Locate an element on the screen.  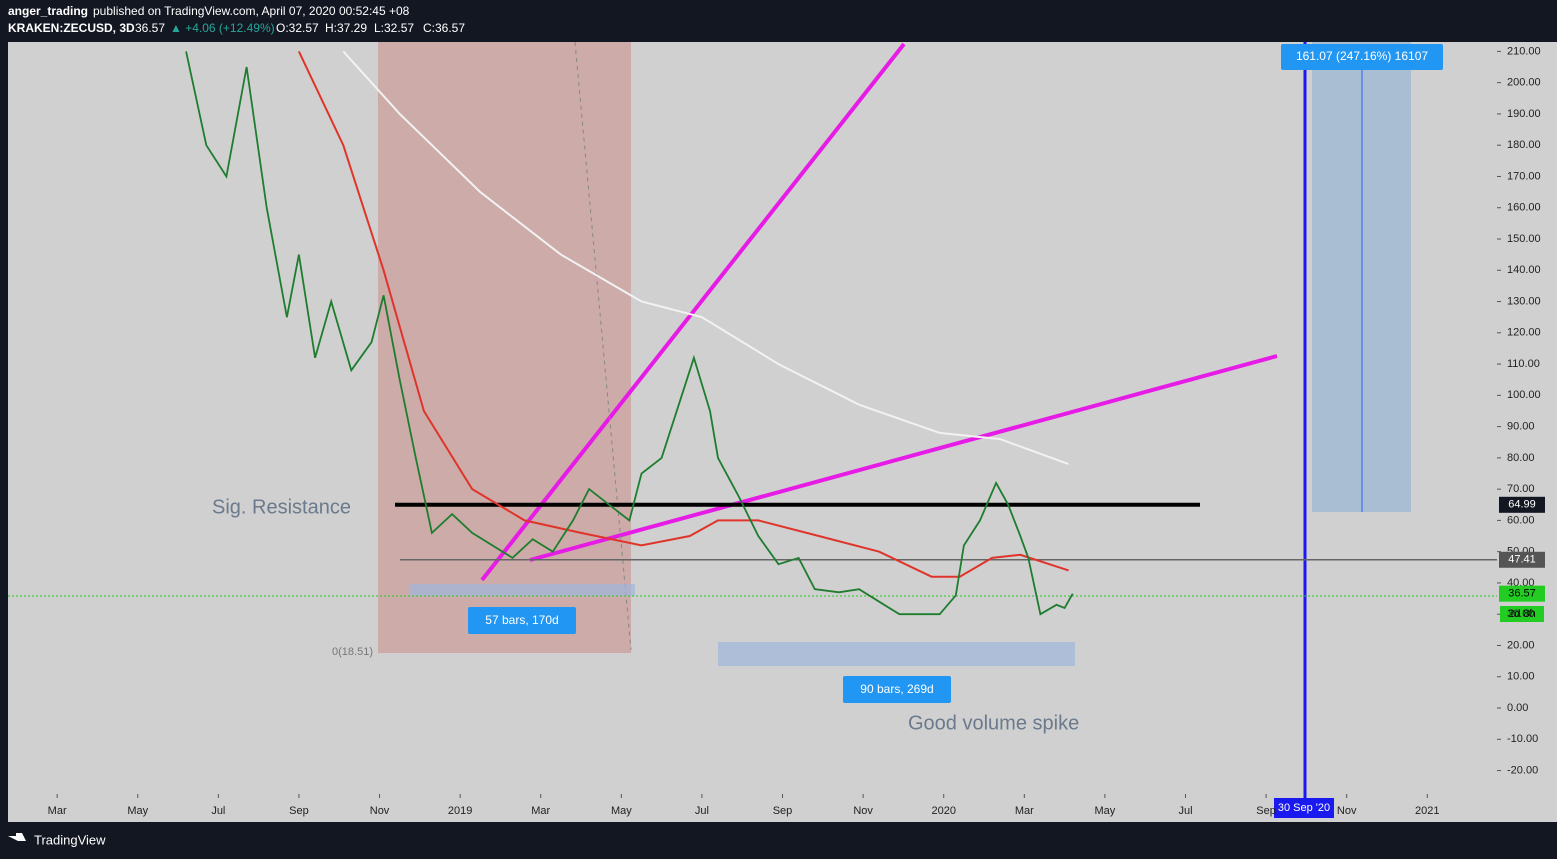
change: ▲ +4.06 (+12.49%) is located at coordinates (222, 28).